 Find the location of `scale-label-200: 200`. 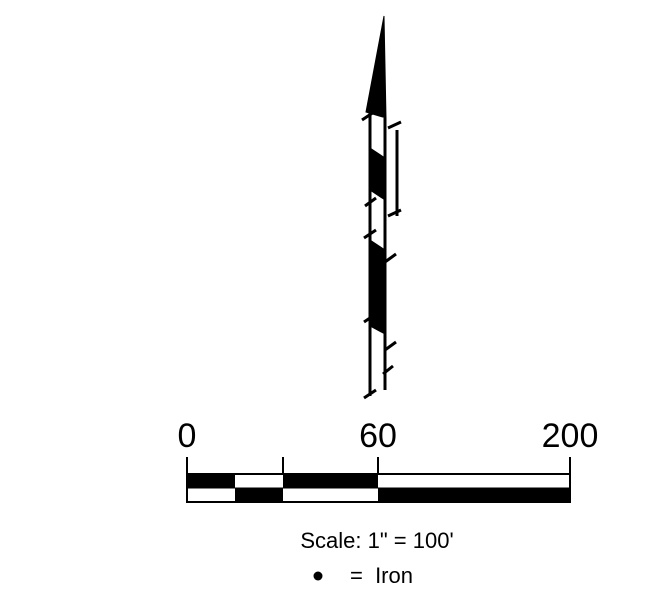

scale-label-200: 200 is located at coordinates (570, 436).